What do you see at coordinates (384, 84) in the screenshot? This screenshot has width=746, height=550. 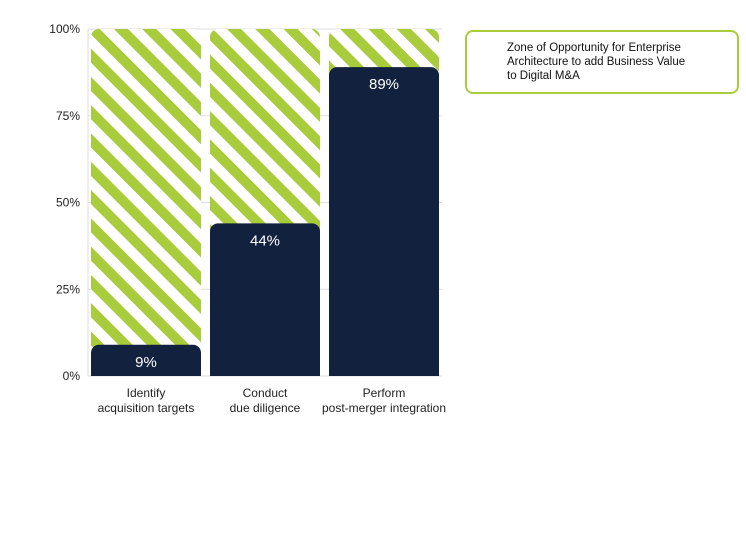 I see `data-label: 89%` at bounding box center [384, 84].